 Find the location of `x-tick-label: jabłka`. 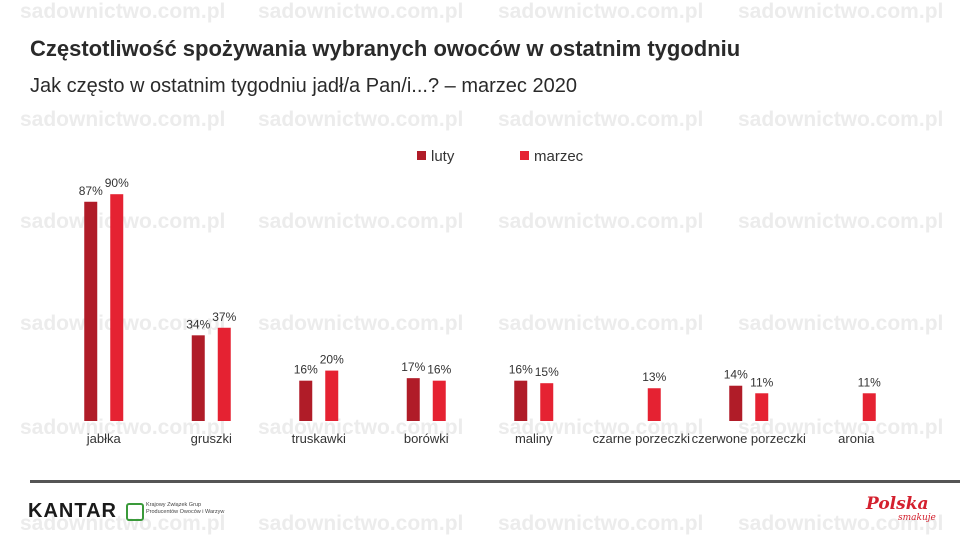

x-tick-label: jabłka is located at coordinates (104, 438).